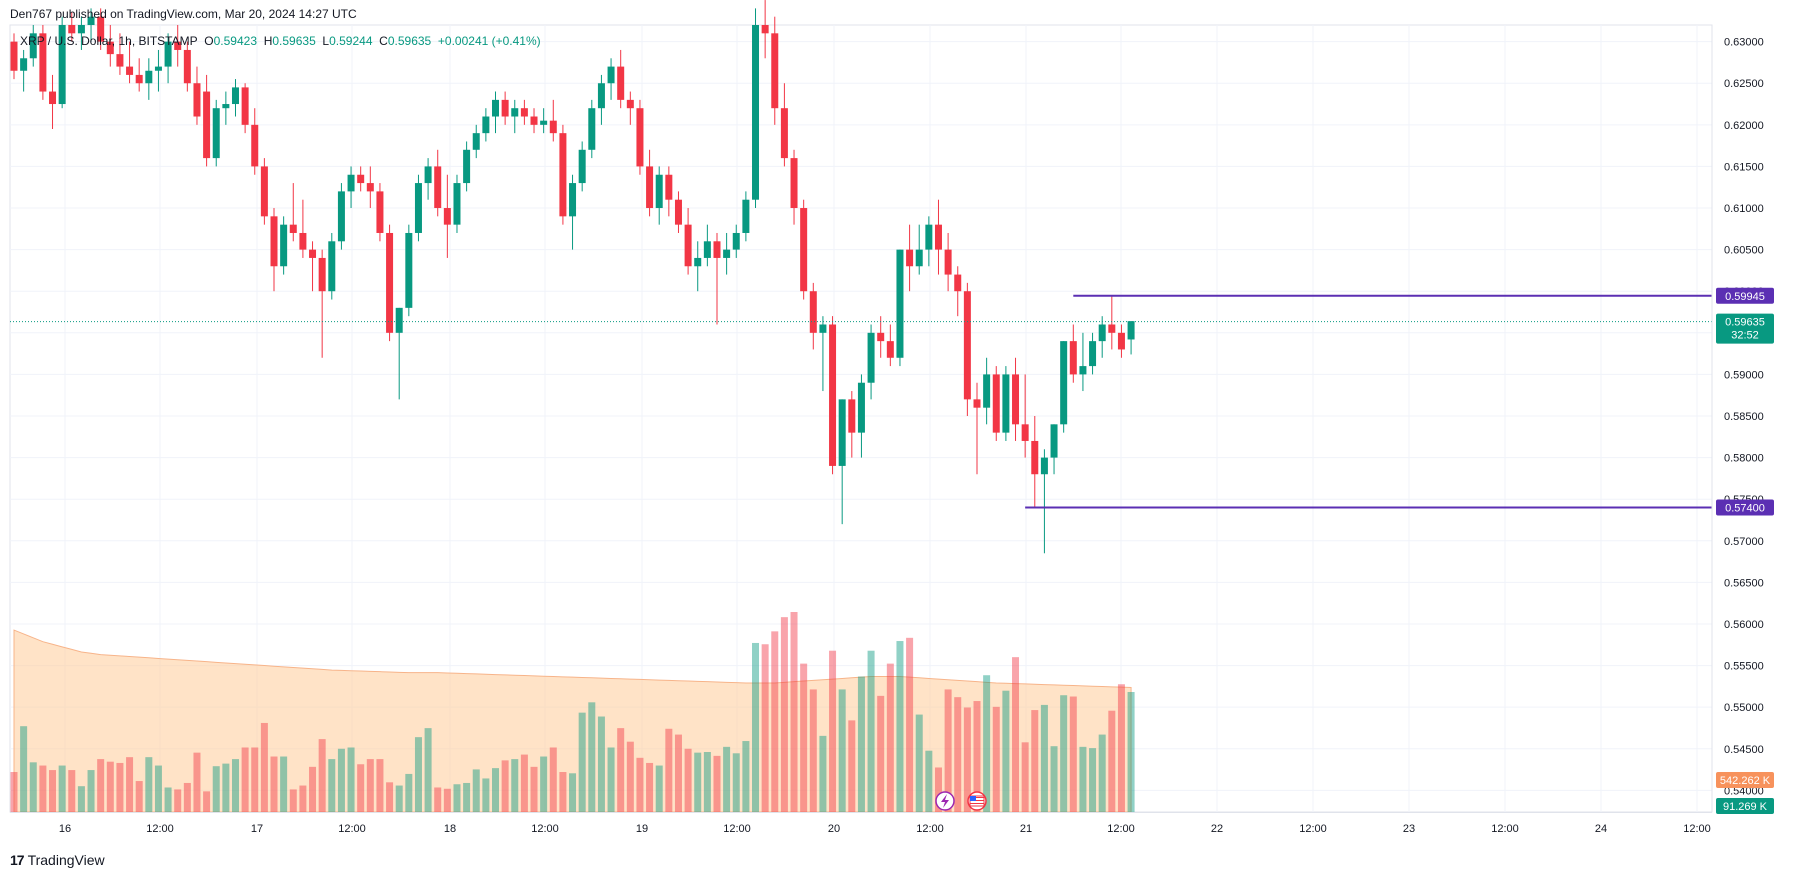 The image size is (1794, 877). What do you see at coordinates (383, 41) in the screenshot?
I see `close-label: C` at bounding box center [383, 41].